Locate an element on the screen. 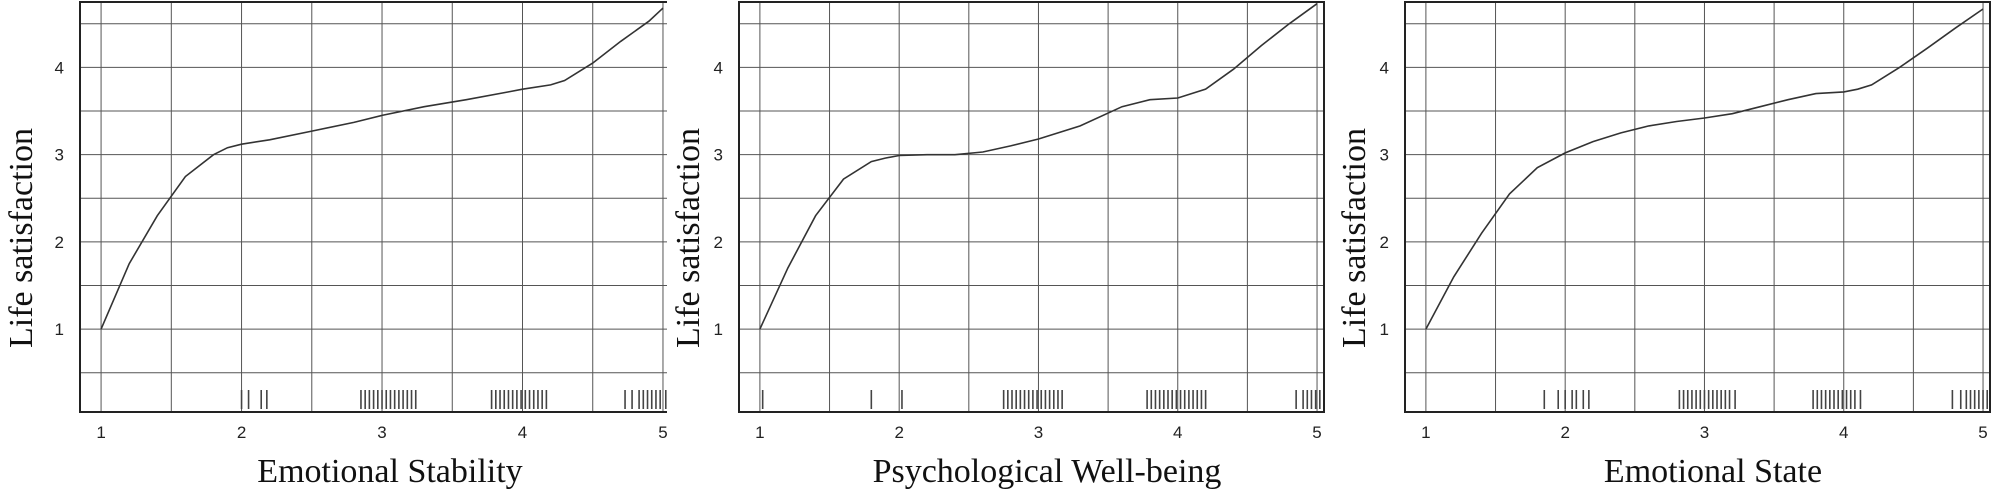  x-axis-label: Psychological Well-being is located at coordinates (1047, 471).